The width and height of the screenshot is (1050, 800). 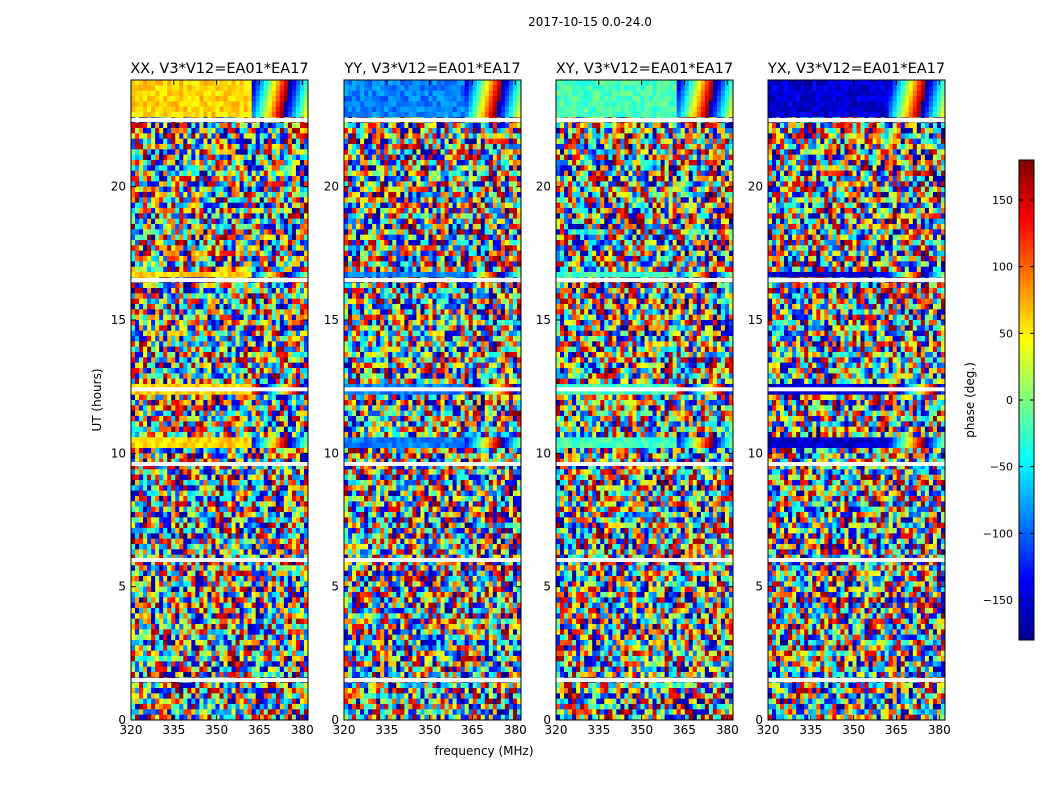 I want to click on panel-title: XX, V3*V12=EA01*EA17, so click(x=219, y=69).